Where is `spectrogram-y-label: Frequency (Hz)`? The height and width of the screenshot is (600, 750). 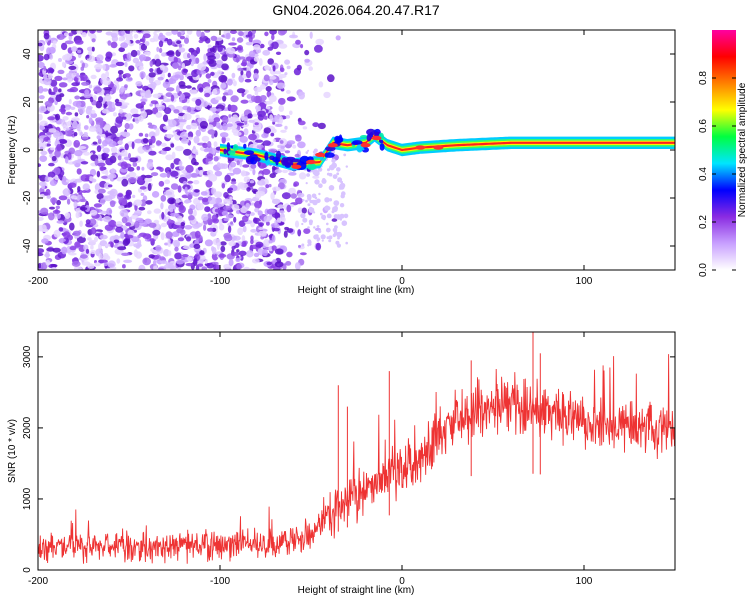 spectrogram-y-label: Frequency (Hz) is located at coordinates (12, 150).